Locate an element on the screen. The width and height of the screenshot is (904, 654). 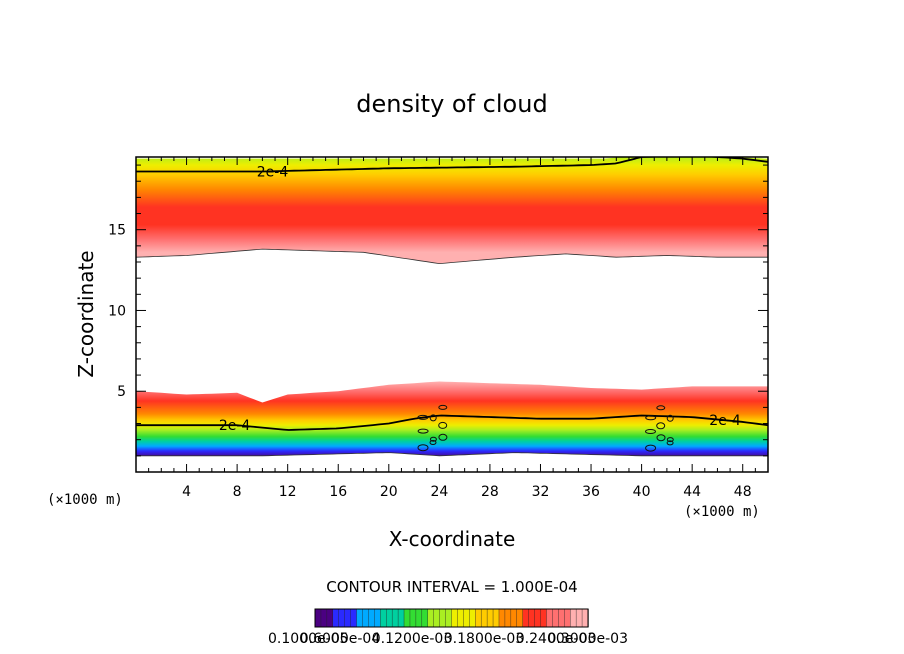
cloud-layer-lower is located at coordinates (452, 418).